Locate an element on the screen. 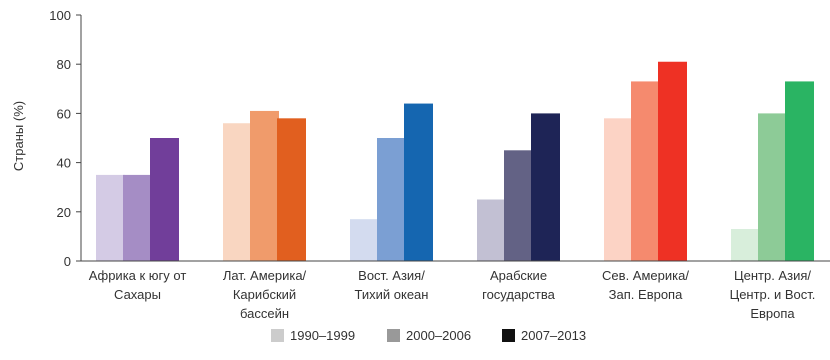 This screenshot has width=830, height=360. category-label-3: Арабские государства is located at coordinates (519, 285).